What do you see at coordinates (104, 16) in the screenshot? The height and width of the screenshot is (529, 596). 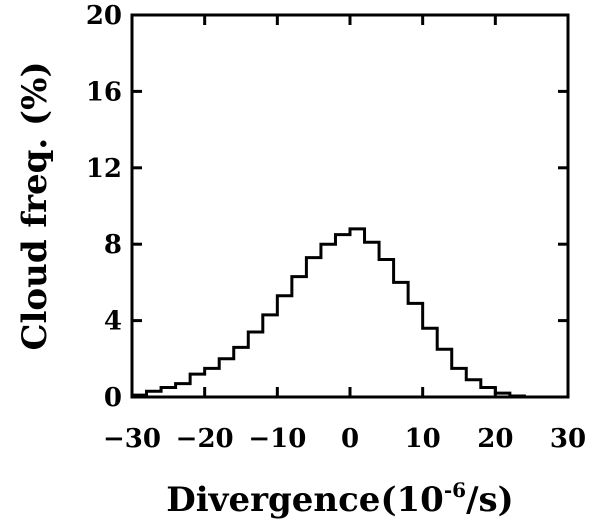 I see `y-tick-label: 20` at bounding box center [104, 16].